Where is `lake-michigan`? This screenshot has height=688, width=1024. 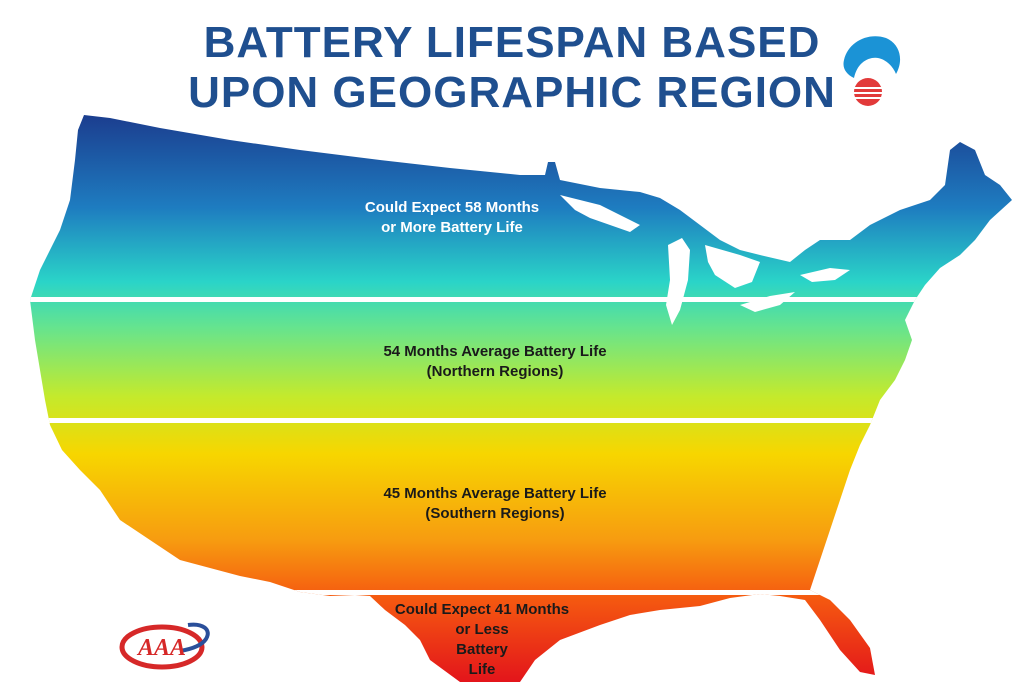
lake-michigan is located at coordinates (678, 281).